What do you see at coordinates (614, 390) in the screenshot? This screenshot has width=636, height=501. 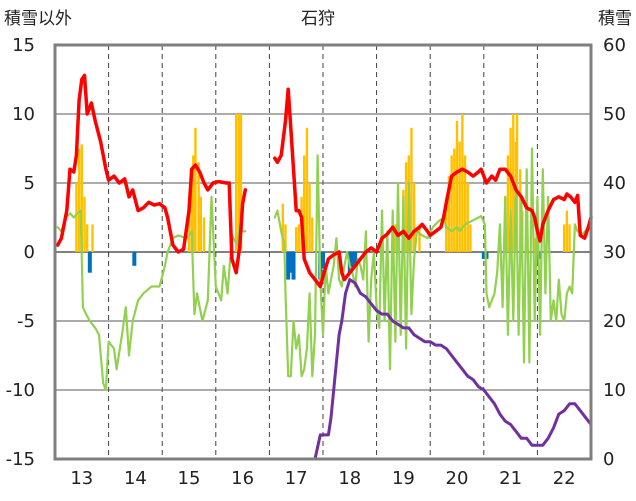 I see `right-tick-label: 10` at bounding box center [614, 390].